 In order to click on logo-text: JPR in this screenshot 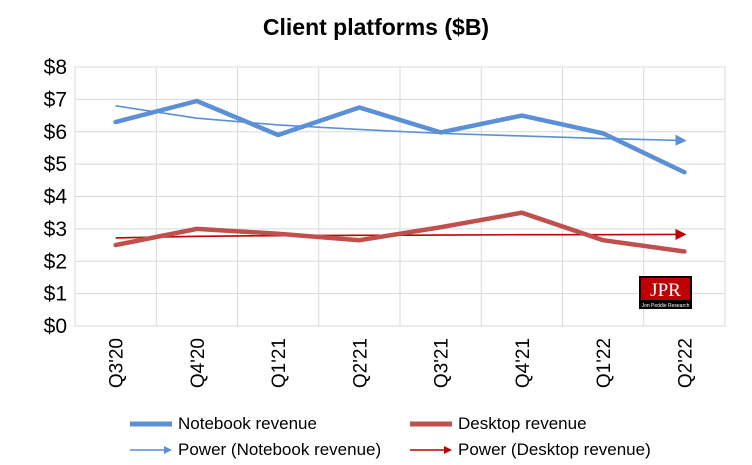, I will do `click(665, 290)`.